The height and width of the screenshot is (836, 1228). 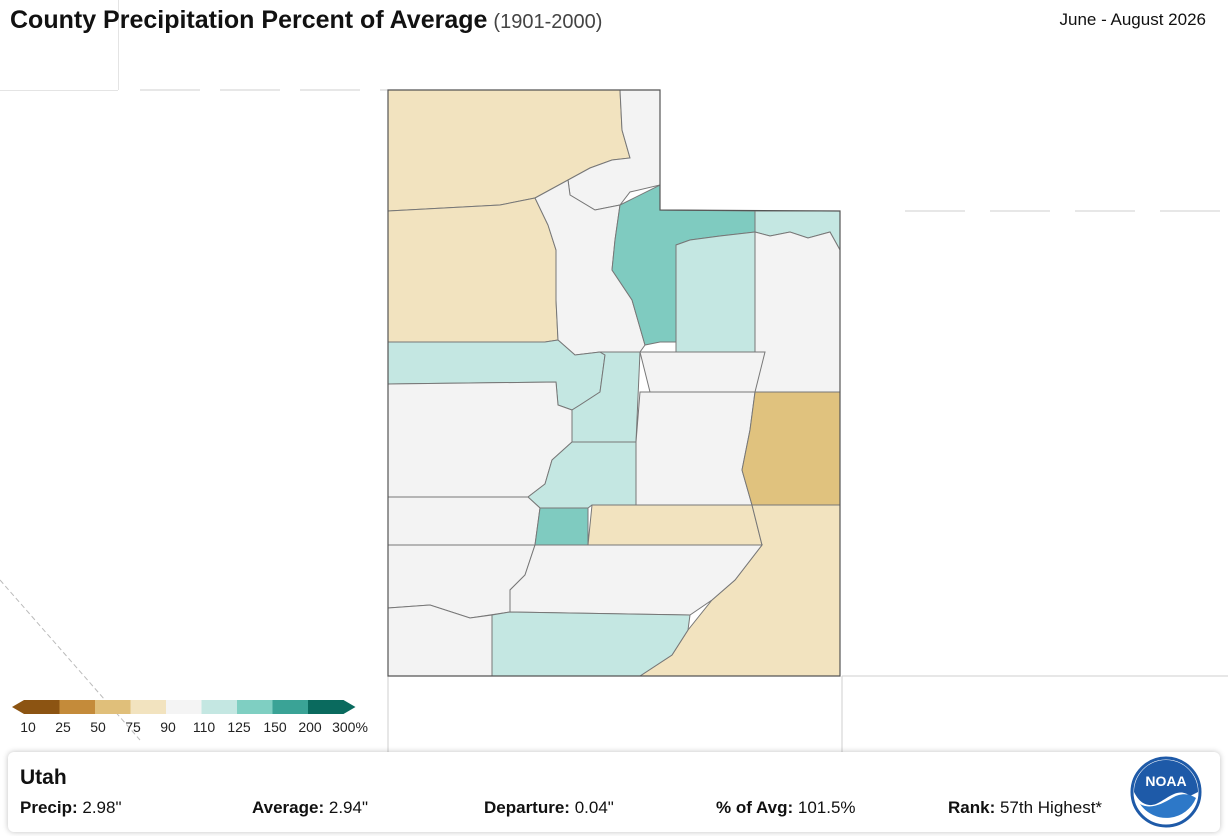 I want to click on map-subtitle: (1901-2000), so click(x=548, y=22).